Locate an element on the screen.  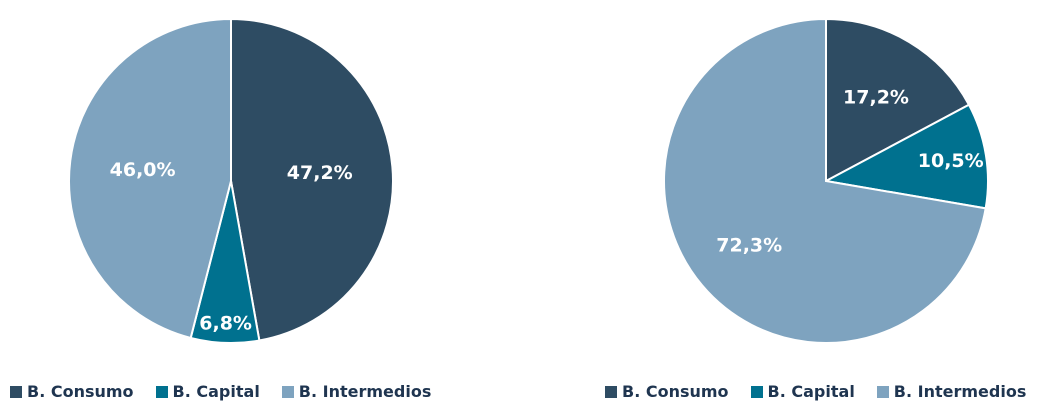
data-label-capital: 10,5% is located at coordinates (951, 161).